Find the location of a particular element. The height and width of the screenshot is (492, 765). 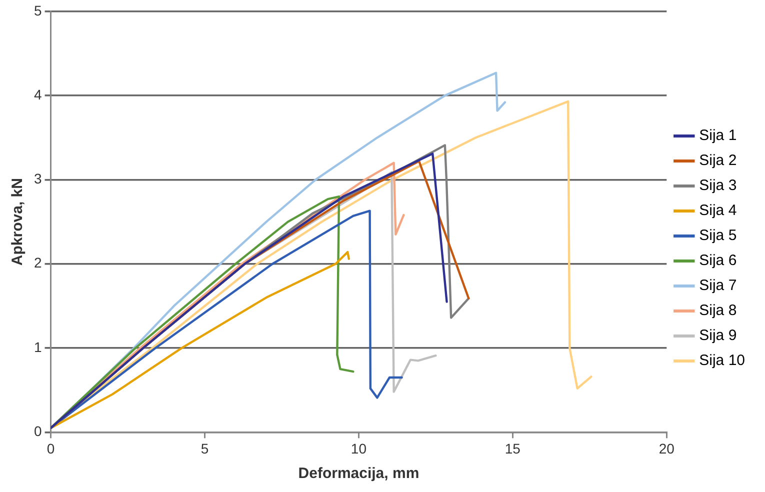

x-tick-label: 10 is located at coordinates (358, 448).